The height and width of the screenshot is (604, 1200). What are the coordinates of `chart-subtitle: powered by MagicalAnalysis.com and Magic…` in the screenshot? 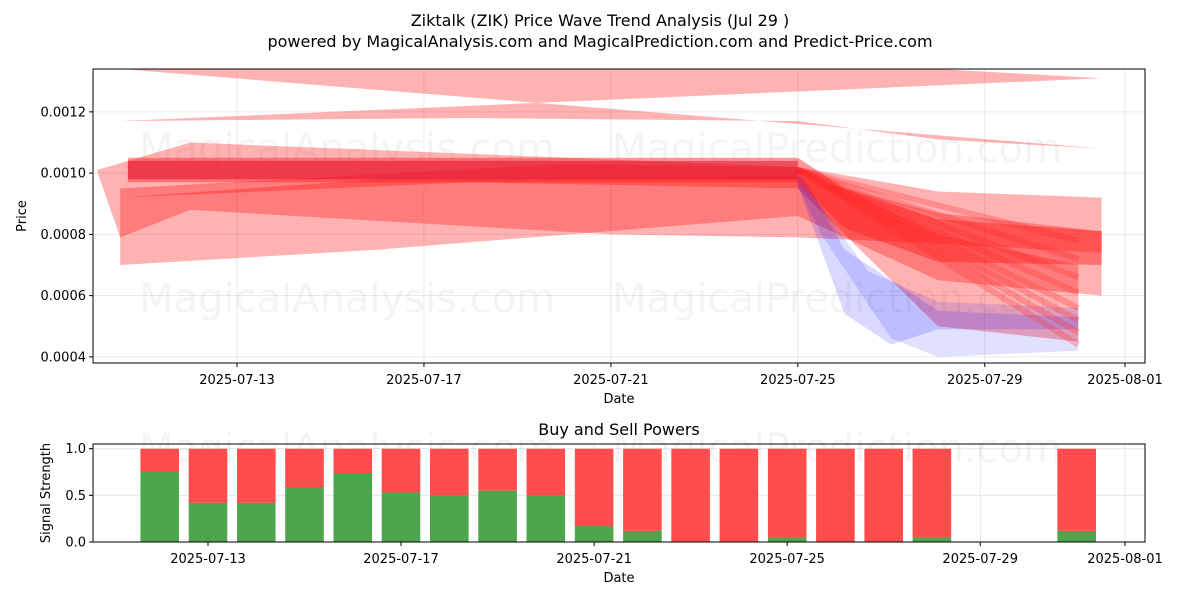 It's located at (599, 41).